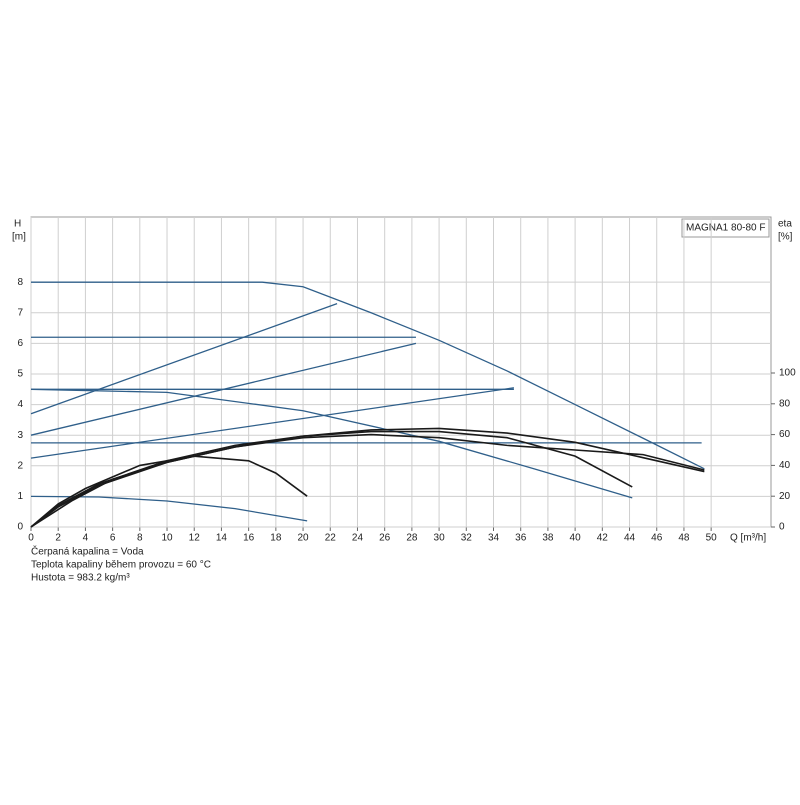 This screenshot has height=805, width=800. Describe the element at coordinates (20, 496) in the screenshot. I see `y-tick-label: 1` at that location.